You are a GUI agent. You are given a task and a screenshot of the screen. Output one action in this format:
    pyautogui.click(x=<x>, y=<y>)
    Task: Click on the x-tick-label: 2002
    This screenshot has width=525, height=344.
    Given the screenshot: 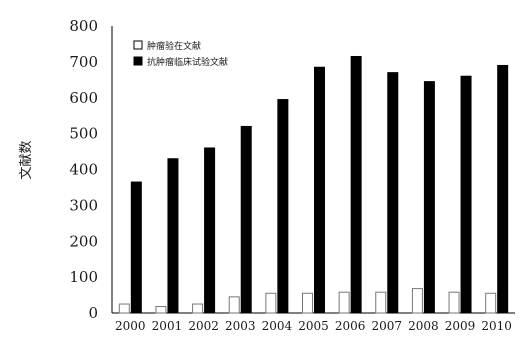 What is the action you would take?
    pyautogui.click(x=203, y=326)
    